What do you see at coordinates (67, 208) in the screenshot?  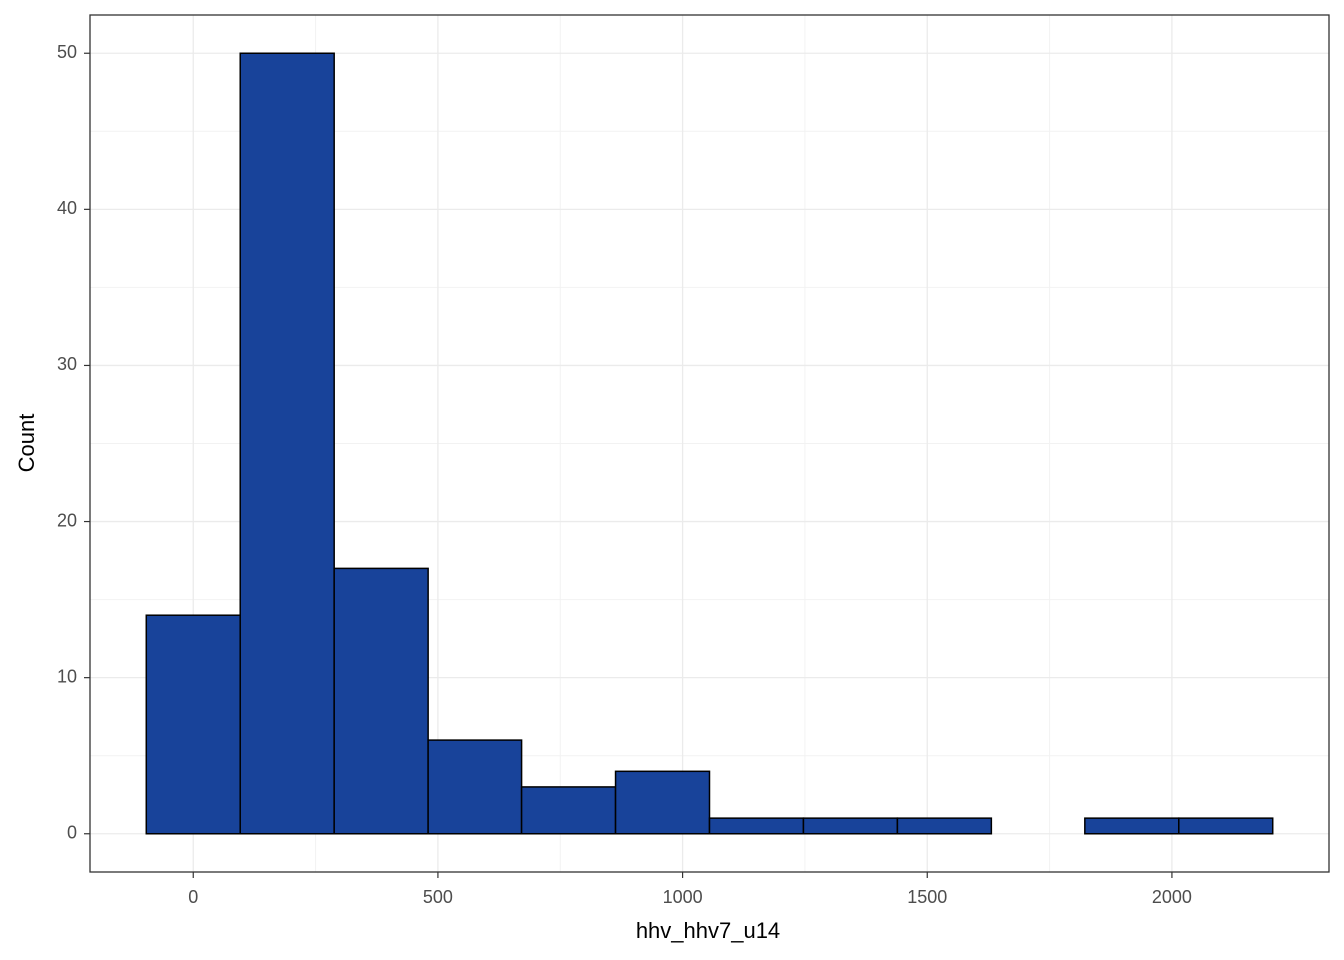 I see `y-tick-label: 40` at bounding box center [67, 208].